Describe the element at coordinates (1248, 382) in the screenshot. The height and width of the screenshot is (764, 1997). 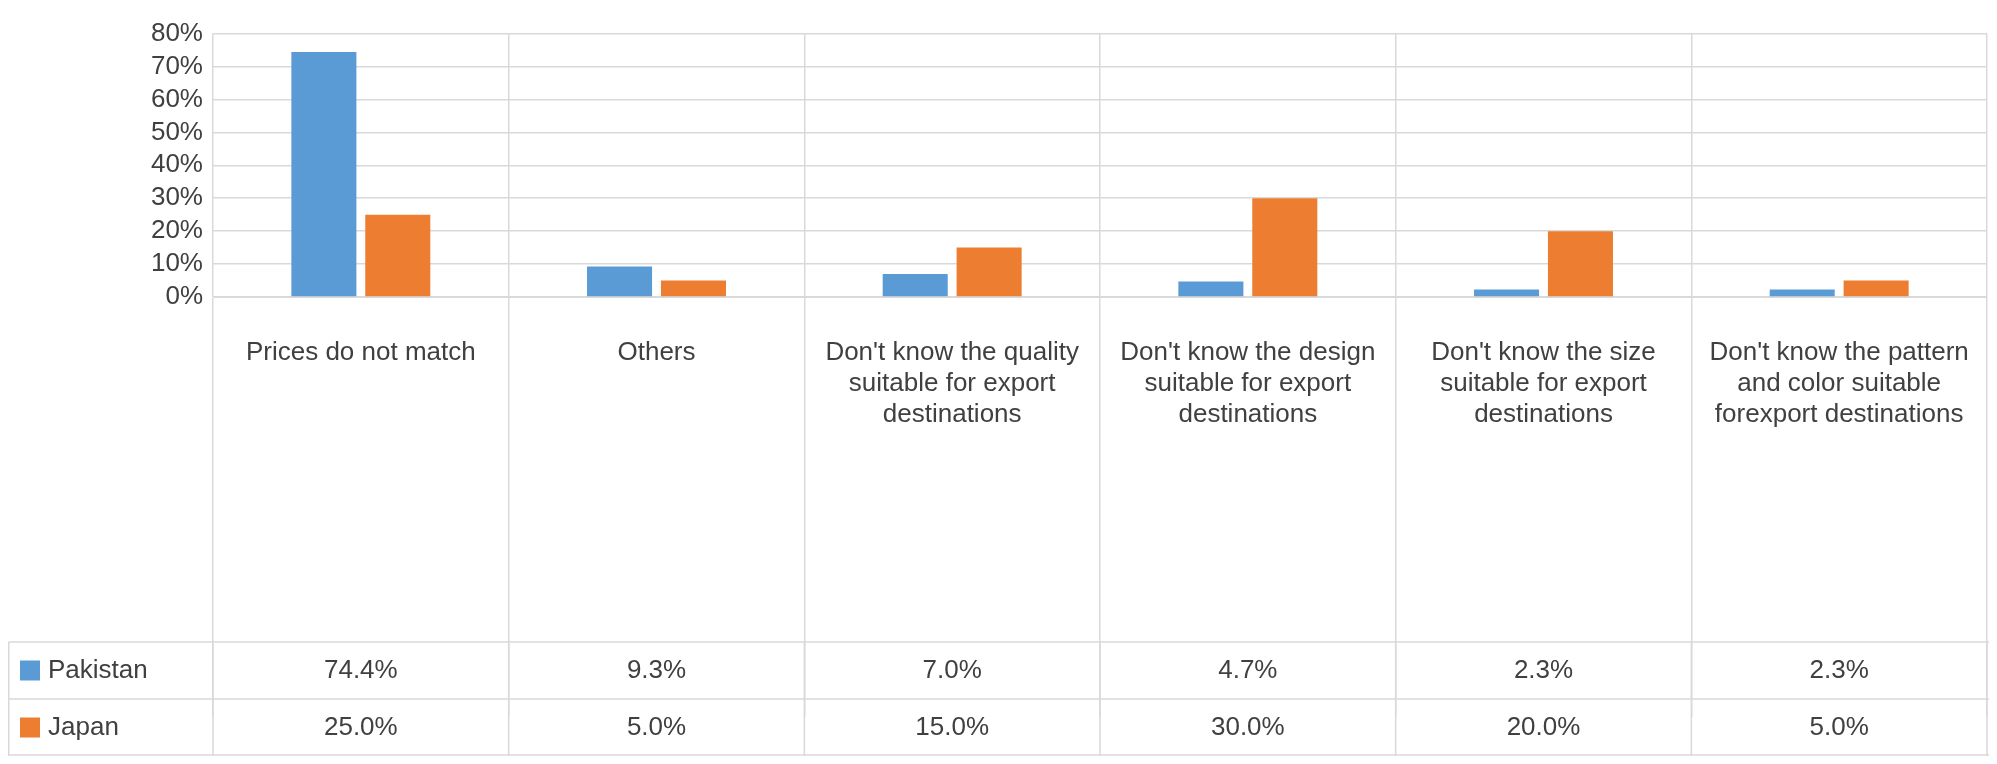
I see `x-tick-label: Don't know the design suitable for export destinations` at that location.